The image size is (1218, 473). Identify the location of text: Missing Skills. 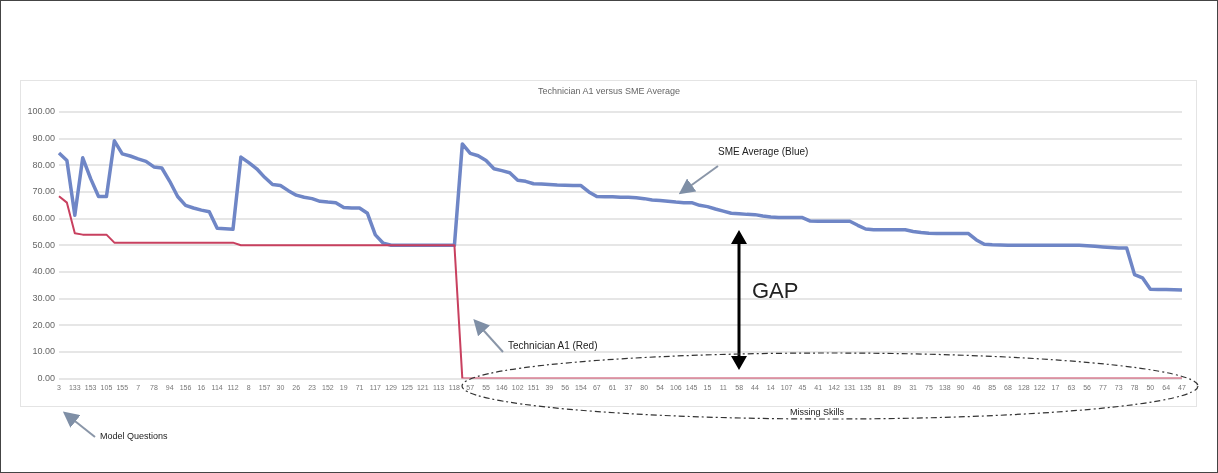
(817, 412).